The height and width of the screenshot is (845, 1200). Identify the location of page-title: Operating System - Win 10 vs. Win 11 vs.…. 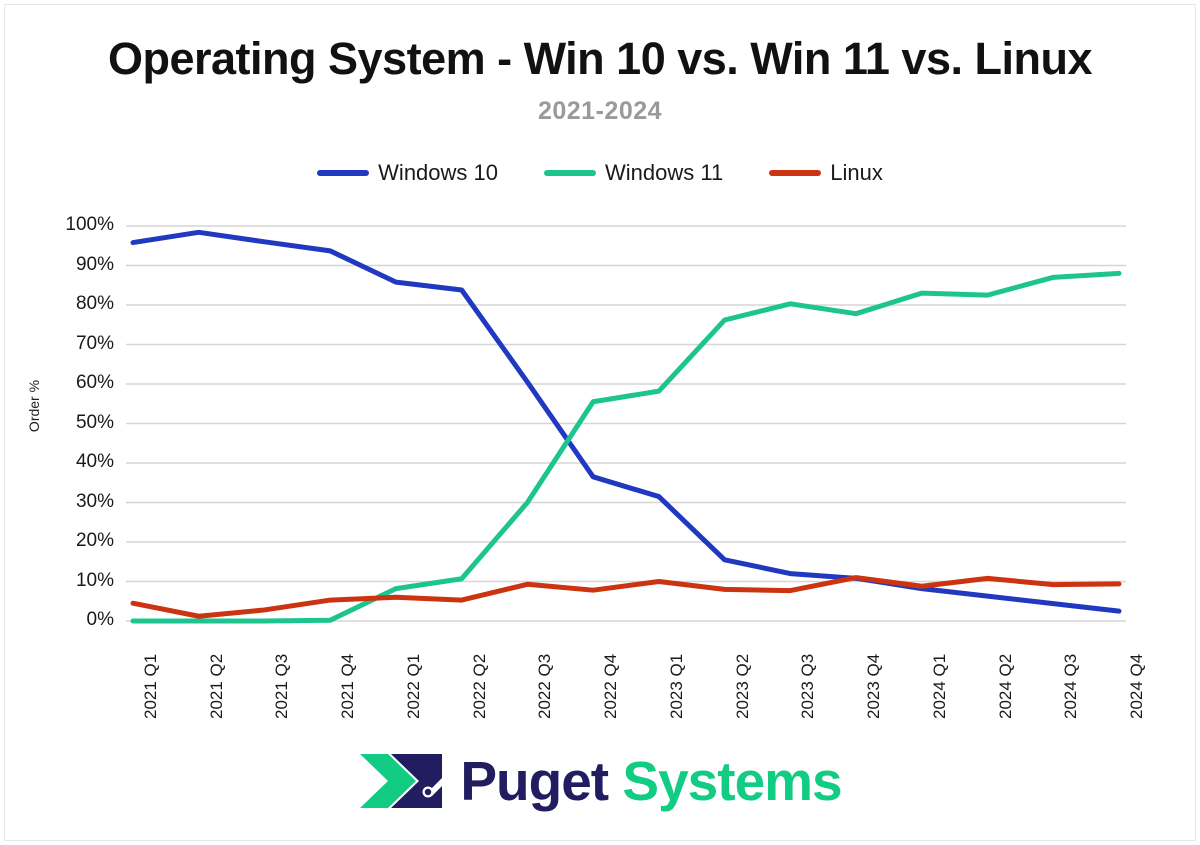
(600, 58).